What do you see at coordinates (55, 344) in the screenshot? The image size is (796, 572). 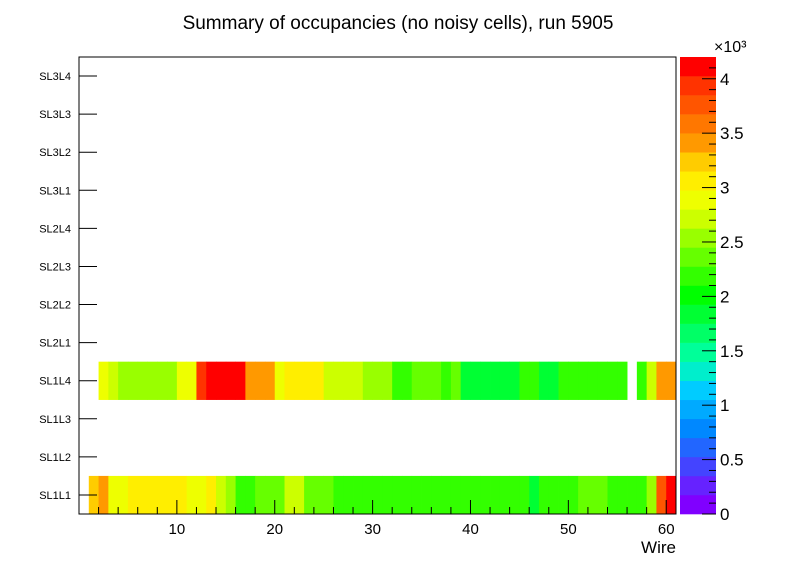 I see `y-tick-label: SL2L1` at bounding box center [55, 344].